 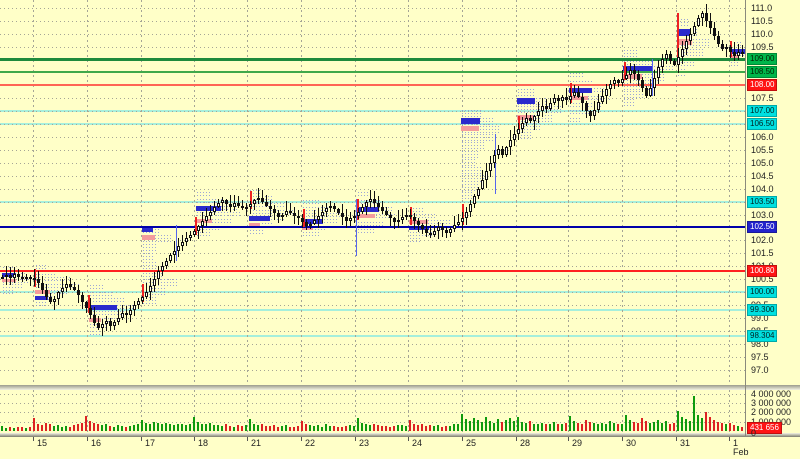 I want to click on profile-buy-bar, so click(x=526, y=100).